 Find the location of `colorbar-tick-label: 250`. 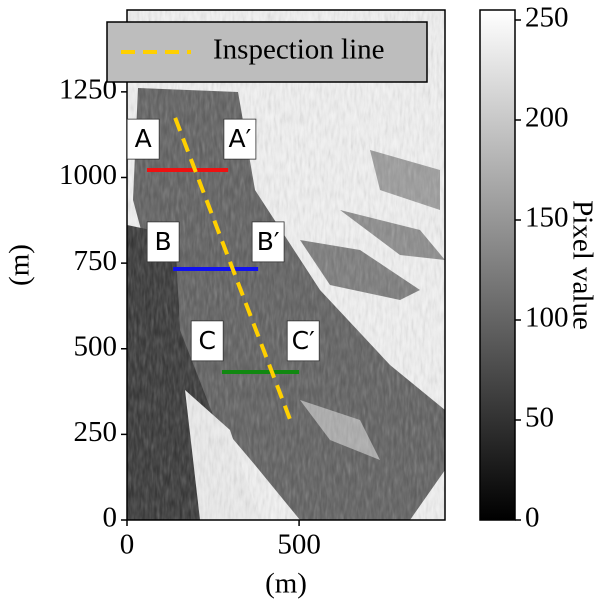

colorbar-tick-label: 250 is located at coordinates (547, 18).